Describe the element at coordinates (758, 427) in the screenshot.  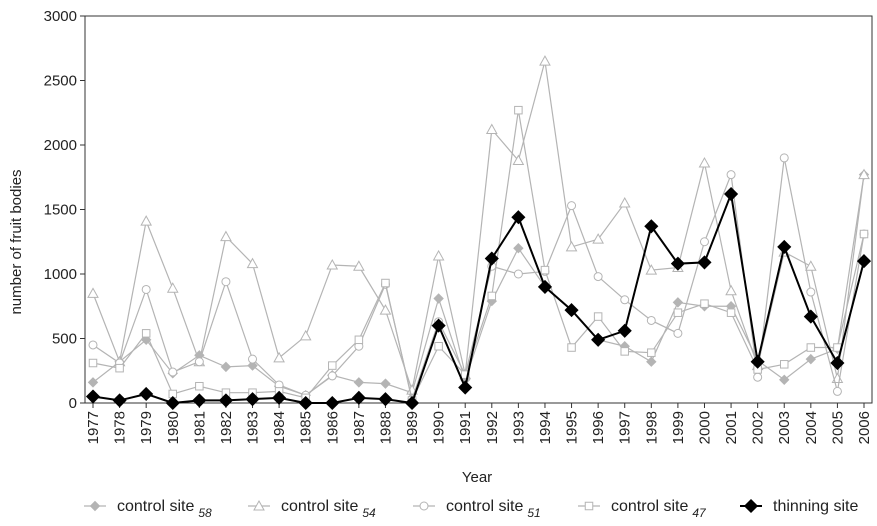
I see `x-tick-label: 2002` at that location.